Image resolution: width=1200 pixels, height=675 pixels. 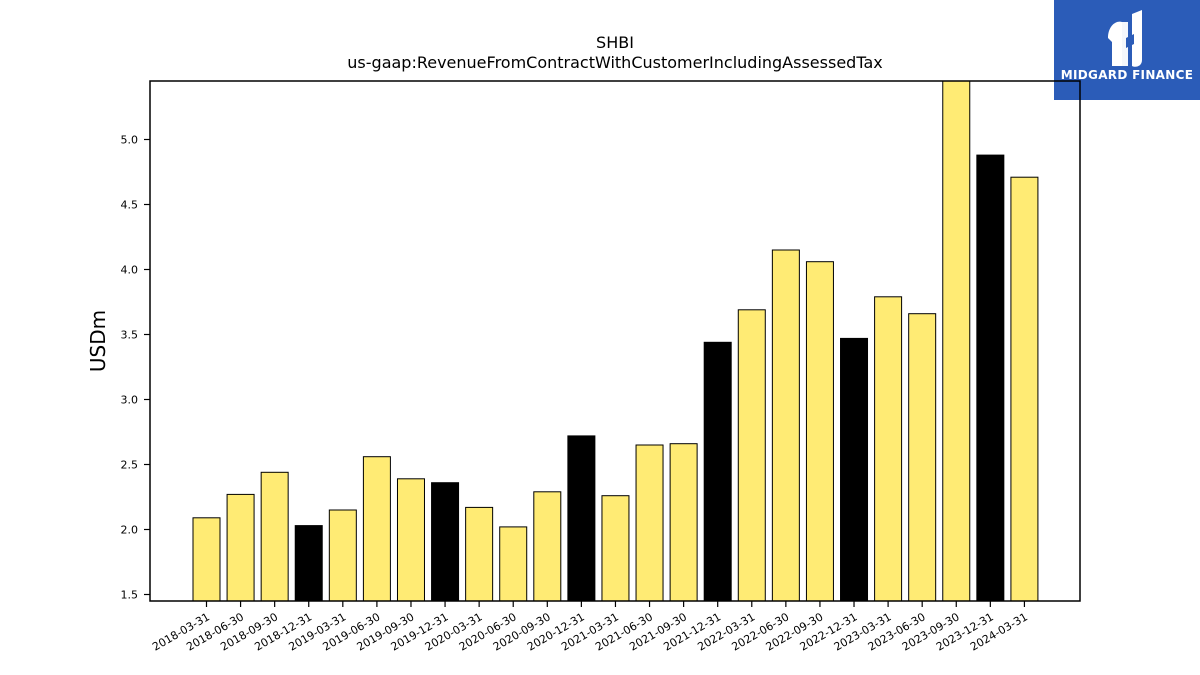 What do you see at coordinates (130, 205) in the screenshot?
I see `y-tick-label: 4.5` at bounding box center [130, 205].